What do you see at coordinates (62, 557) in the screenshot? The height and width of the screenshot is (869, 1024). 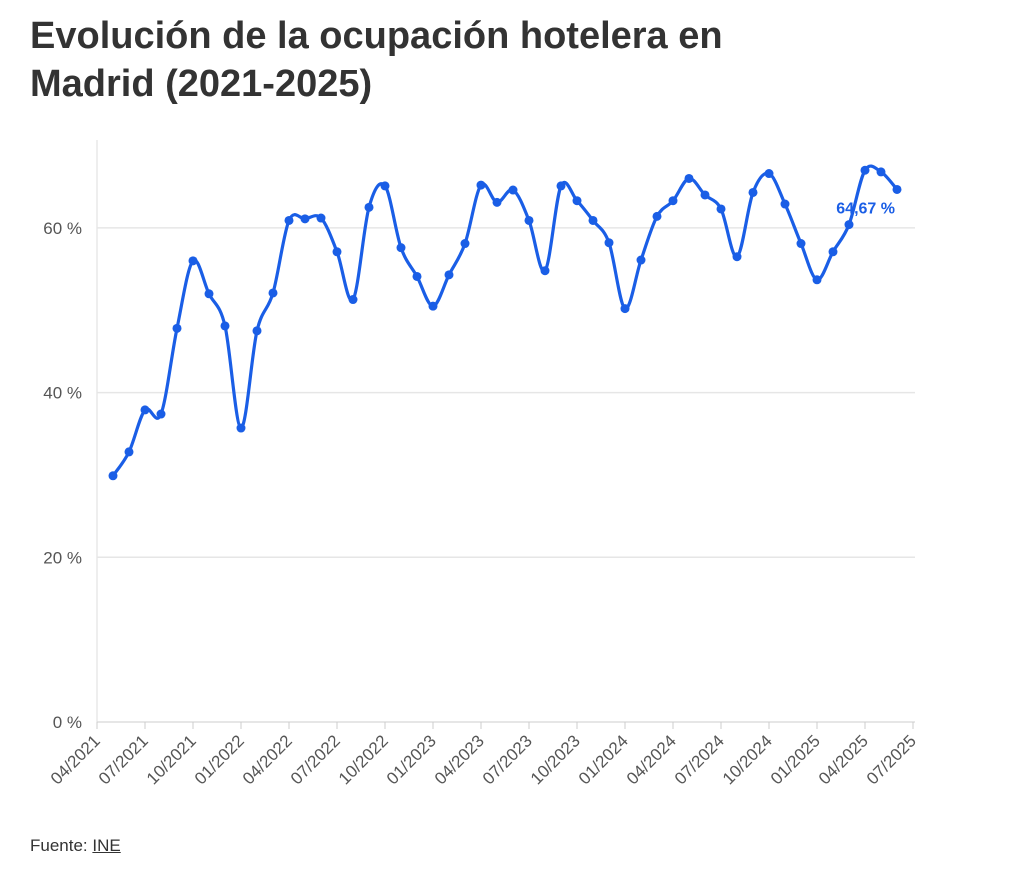 I see `y-tick-label: 20 %` at bounding box center [62, 557].